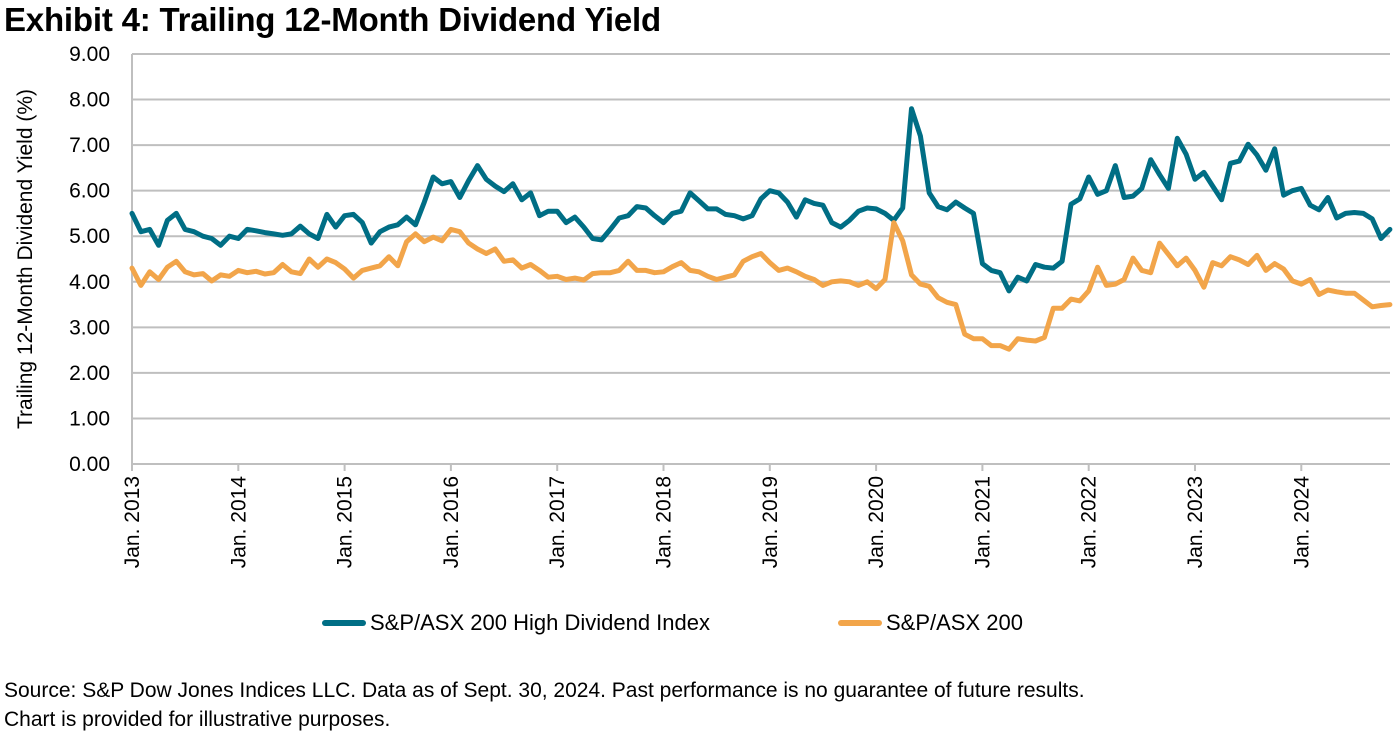 This screenshot has height=738, width=1394. I want to click on legend-swatch-asx200, so click(860, 623).